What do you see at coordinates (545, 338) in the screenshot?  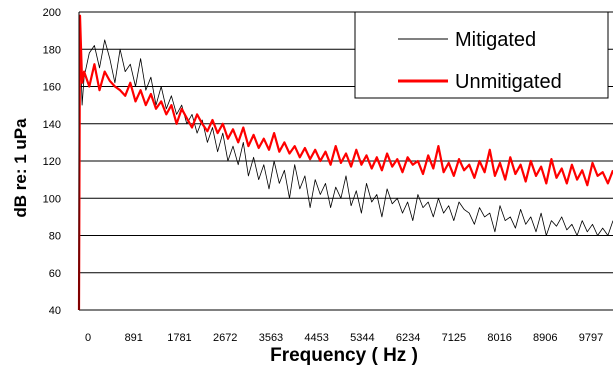 I see `x-tick-label: 8906` at bounding box center [545, 338].